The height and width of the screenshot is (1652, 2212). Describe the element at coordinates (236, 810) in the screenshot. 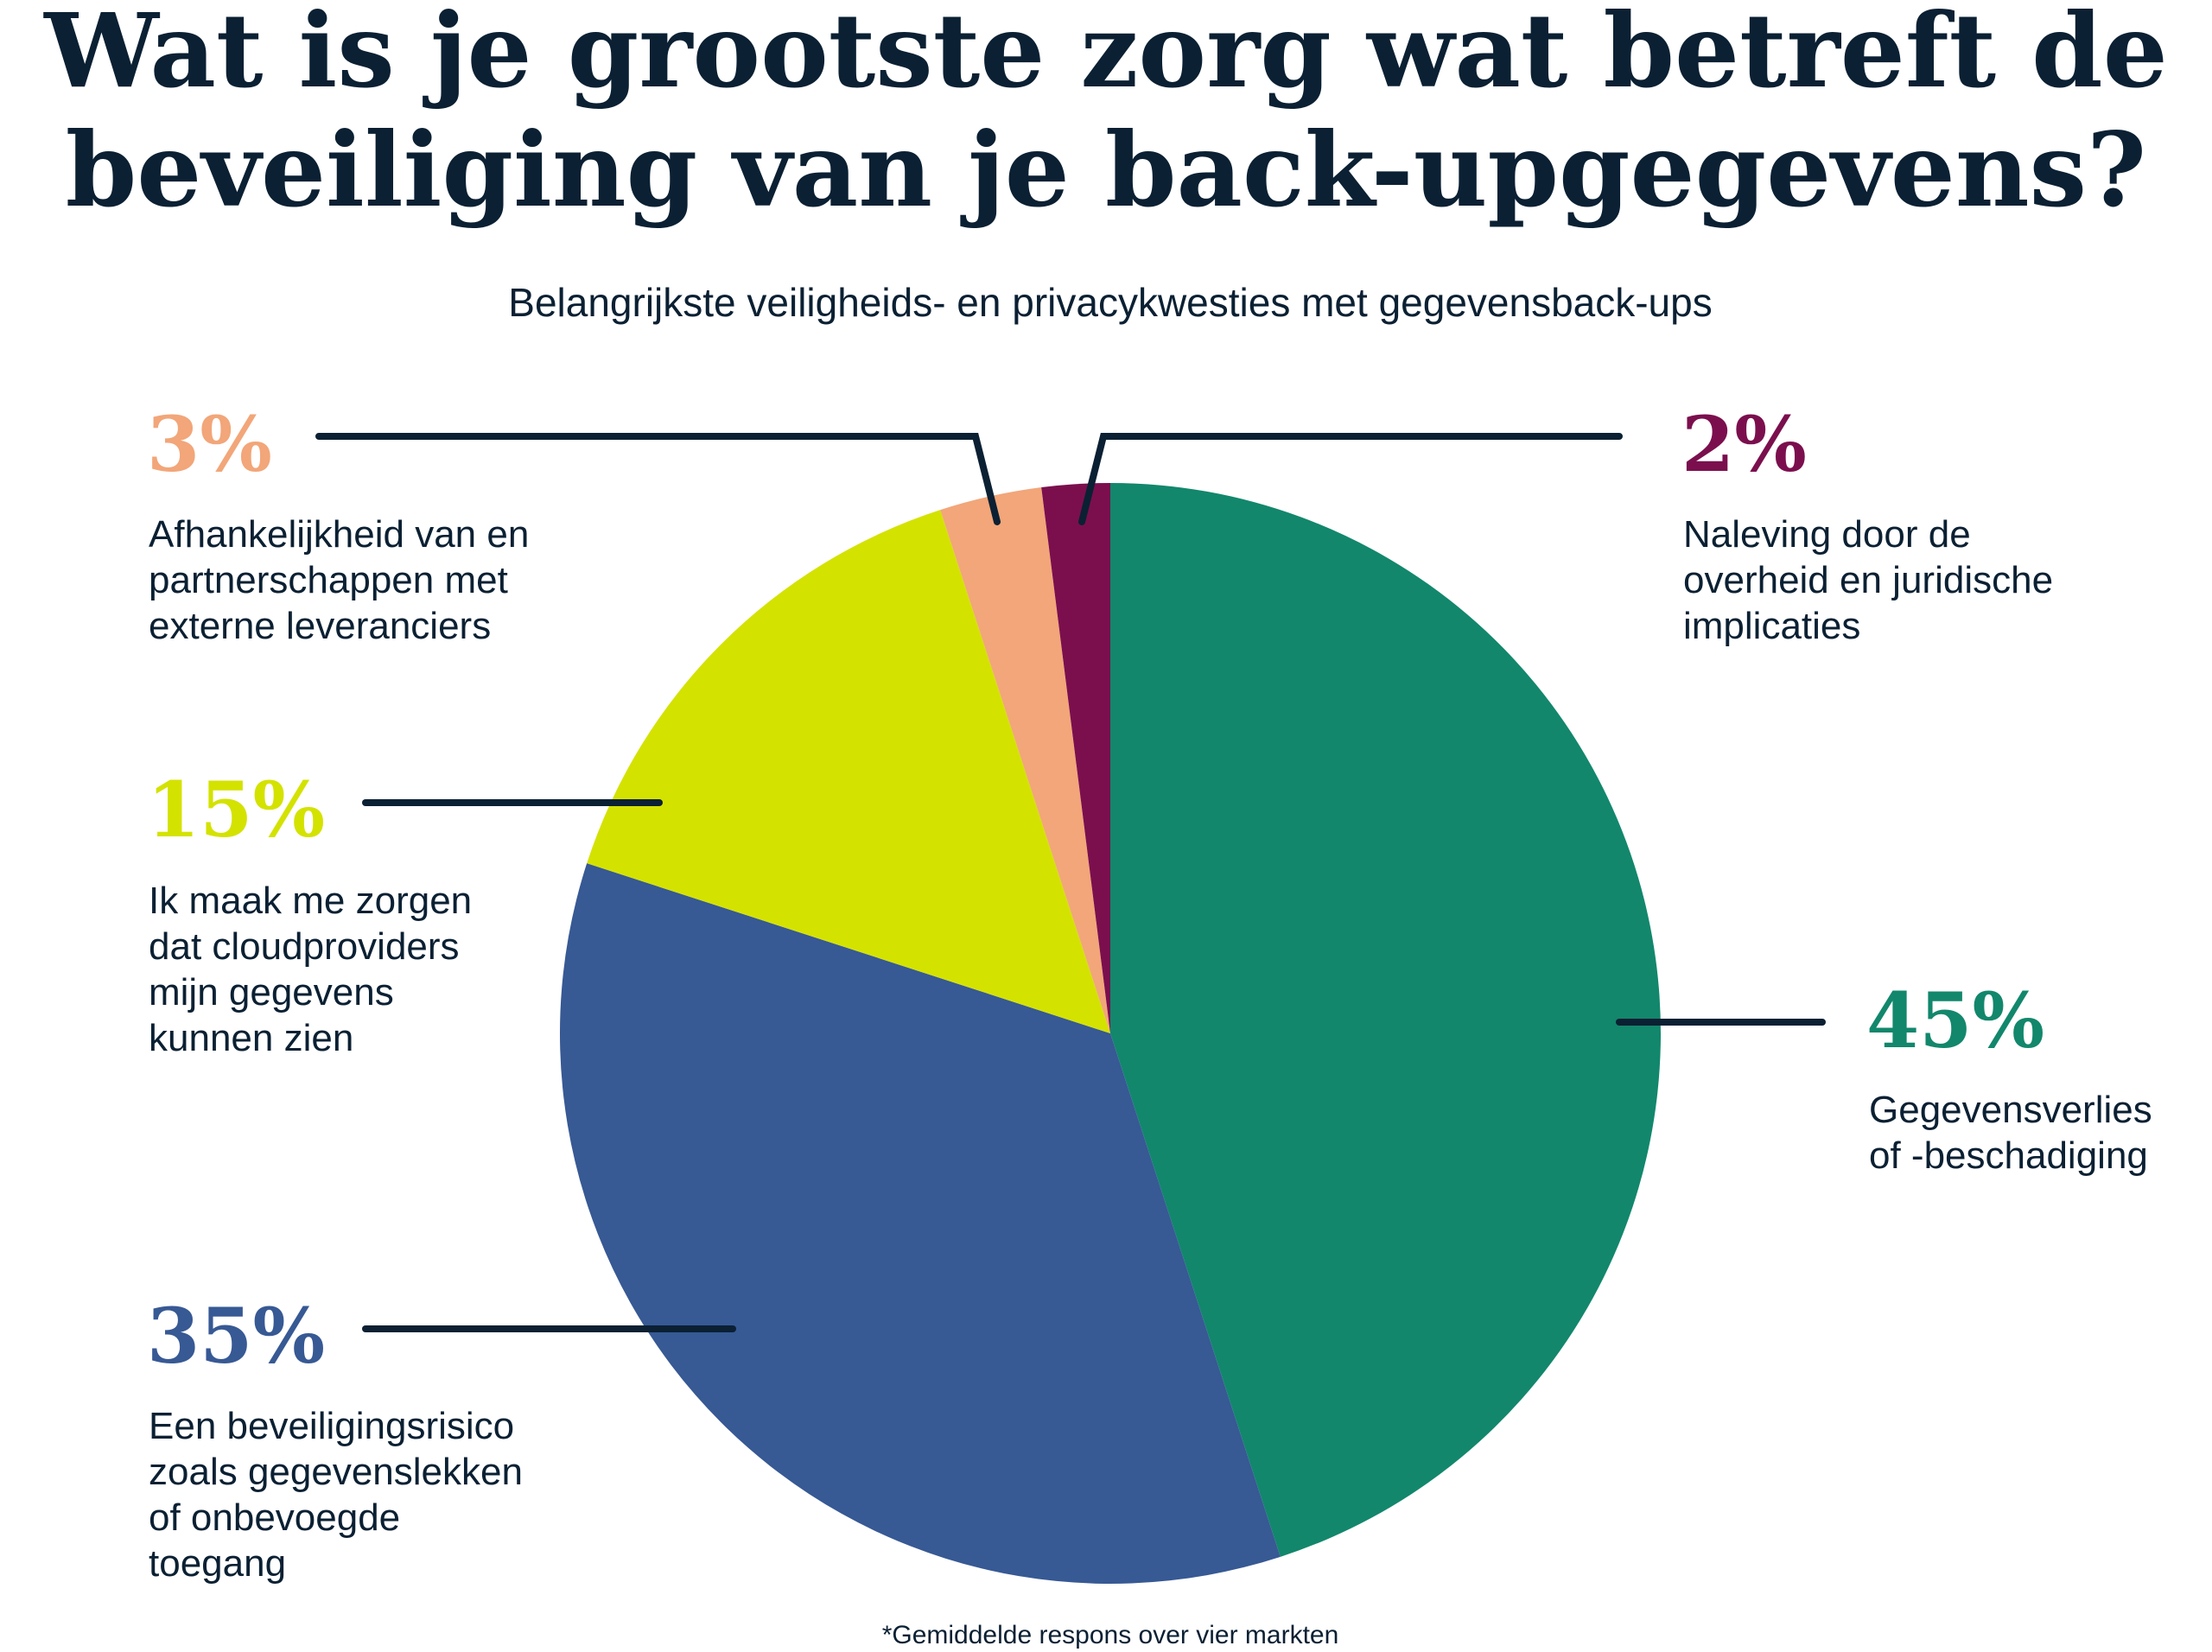

I see `data-label-15: 15%` at that location.